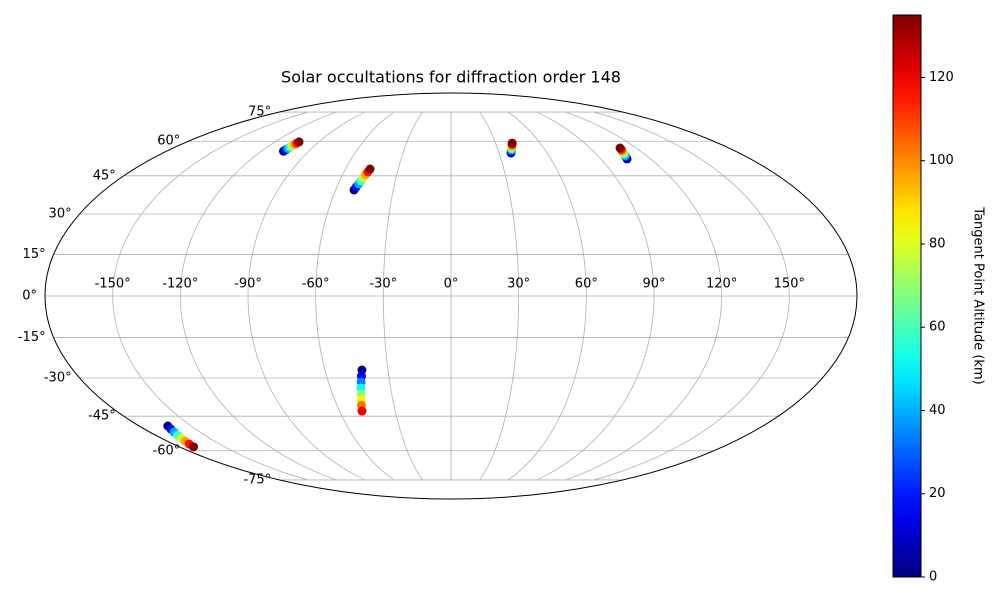 This screenshot has height=600, width=1000. What do you see at coordinates (451, 284) in the screenshot?
I see `x-tick-label: 0°` at bounding box center [451, 284].